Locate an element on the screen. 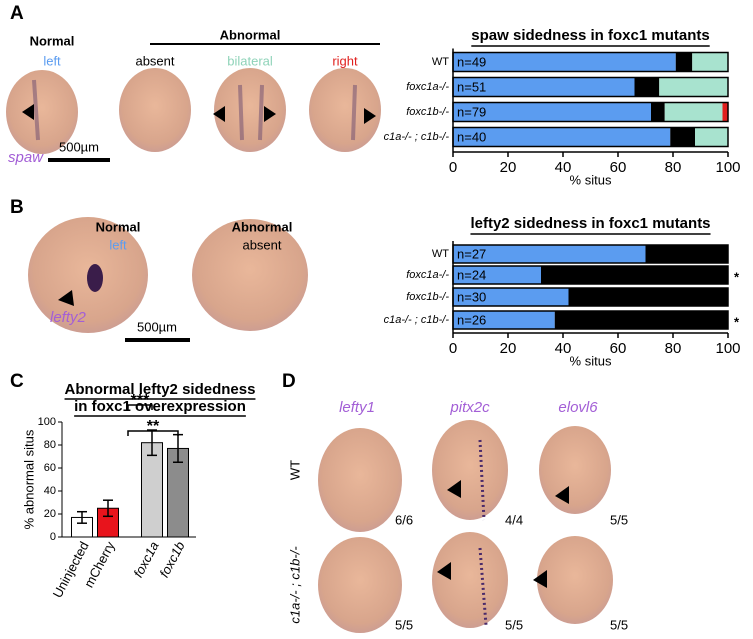 The image size is (753, 639). chart-title: spaw sidedness in foxc1 mutants is located at coordinates (590, 35).